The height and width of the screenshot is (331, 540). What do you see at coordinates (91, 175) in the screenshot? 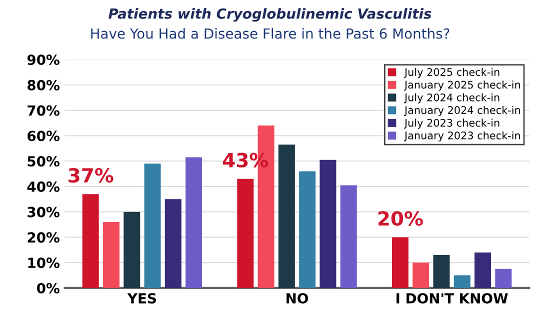
I see `data-label: 37%` at bounding box center [91, 175].